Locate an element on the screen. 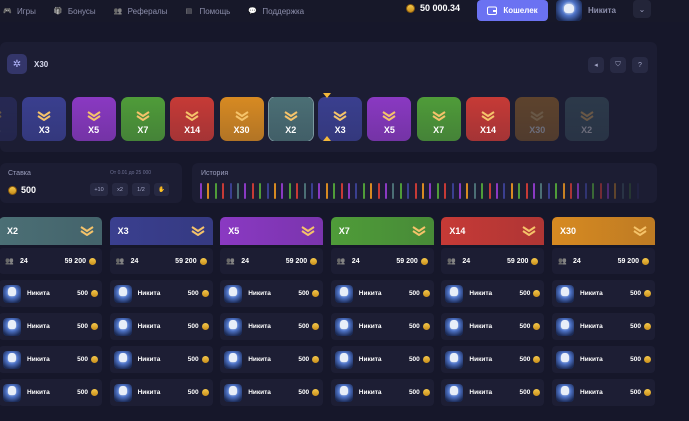 The image size is (689, 421). bet-amount-input: 500 is located at coordinates (22, 190).